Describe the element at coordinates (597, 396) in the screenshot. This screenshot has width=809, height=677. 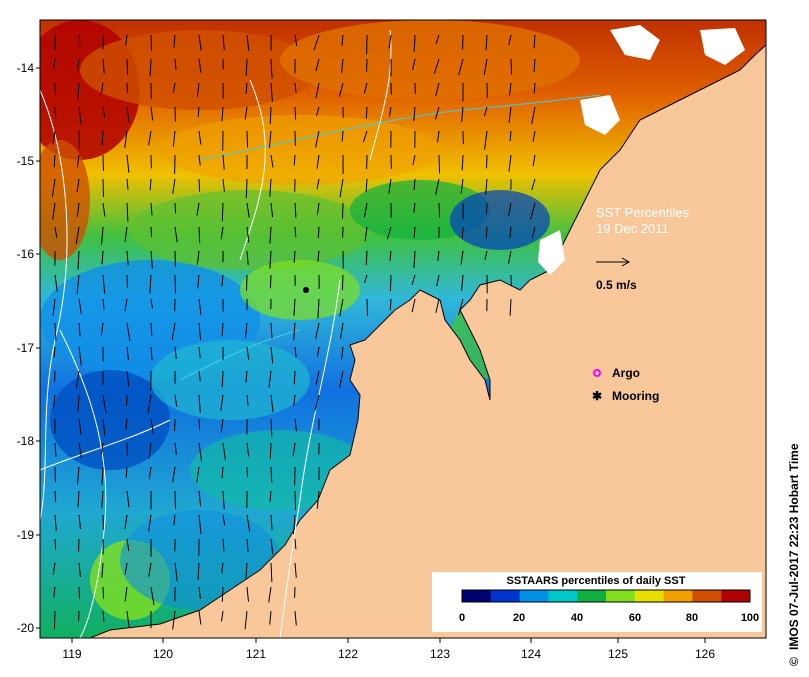
I see `mooring-star-icon: ✱` at that location.